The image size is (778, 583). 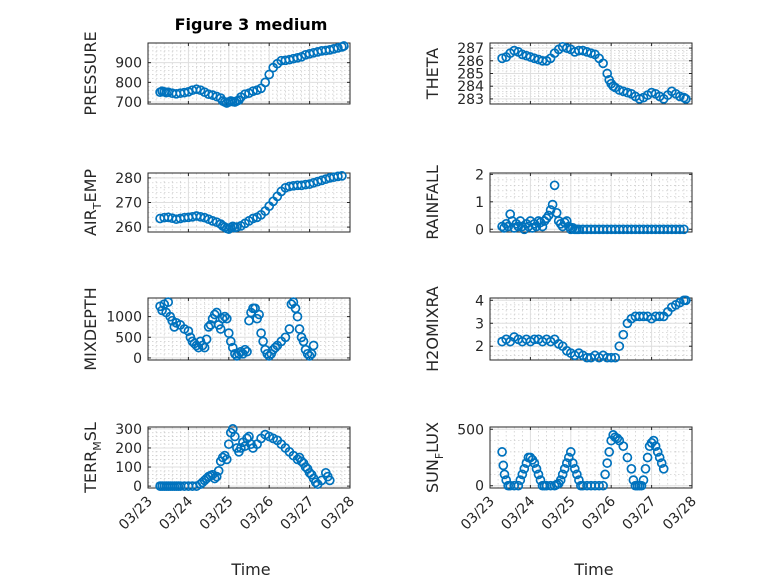 I want to click on y-tick-label: 2, so click(x=479, y=175).